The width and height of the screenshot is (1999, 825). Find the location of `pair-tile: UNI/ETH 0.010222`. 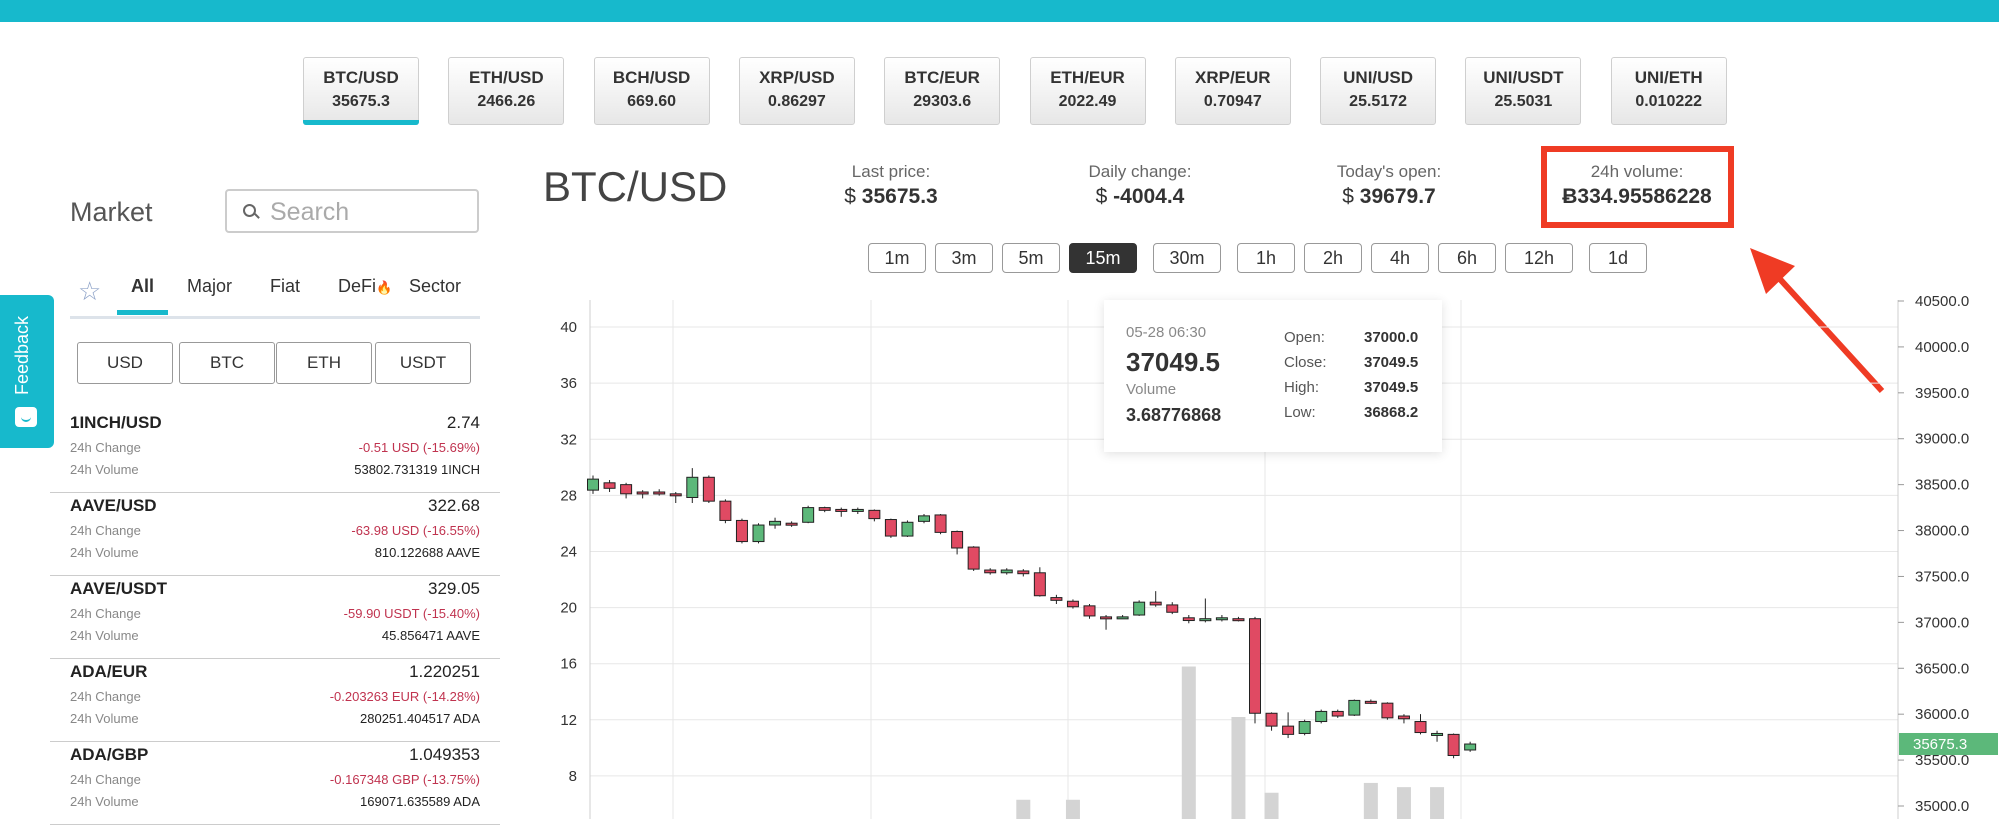

pair-tile: UNI/ETH 0.010222 is located at coordinates (1668, 91).